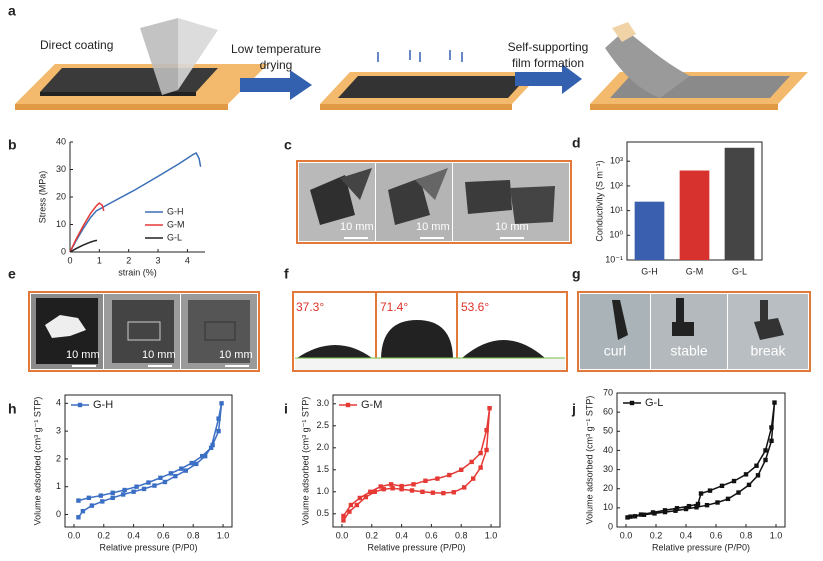 The height and width of the screenshot is (561, 823). I want to click on legend-label: G-M, so click(371, 405).